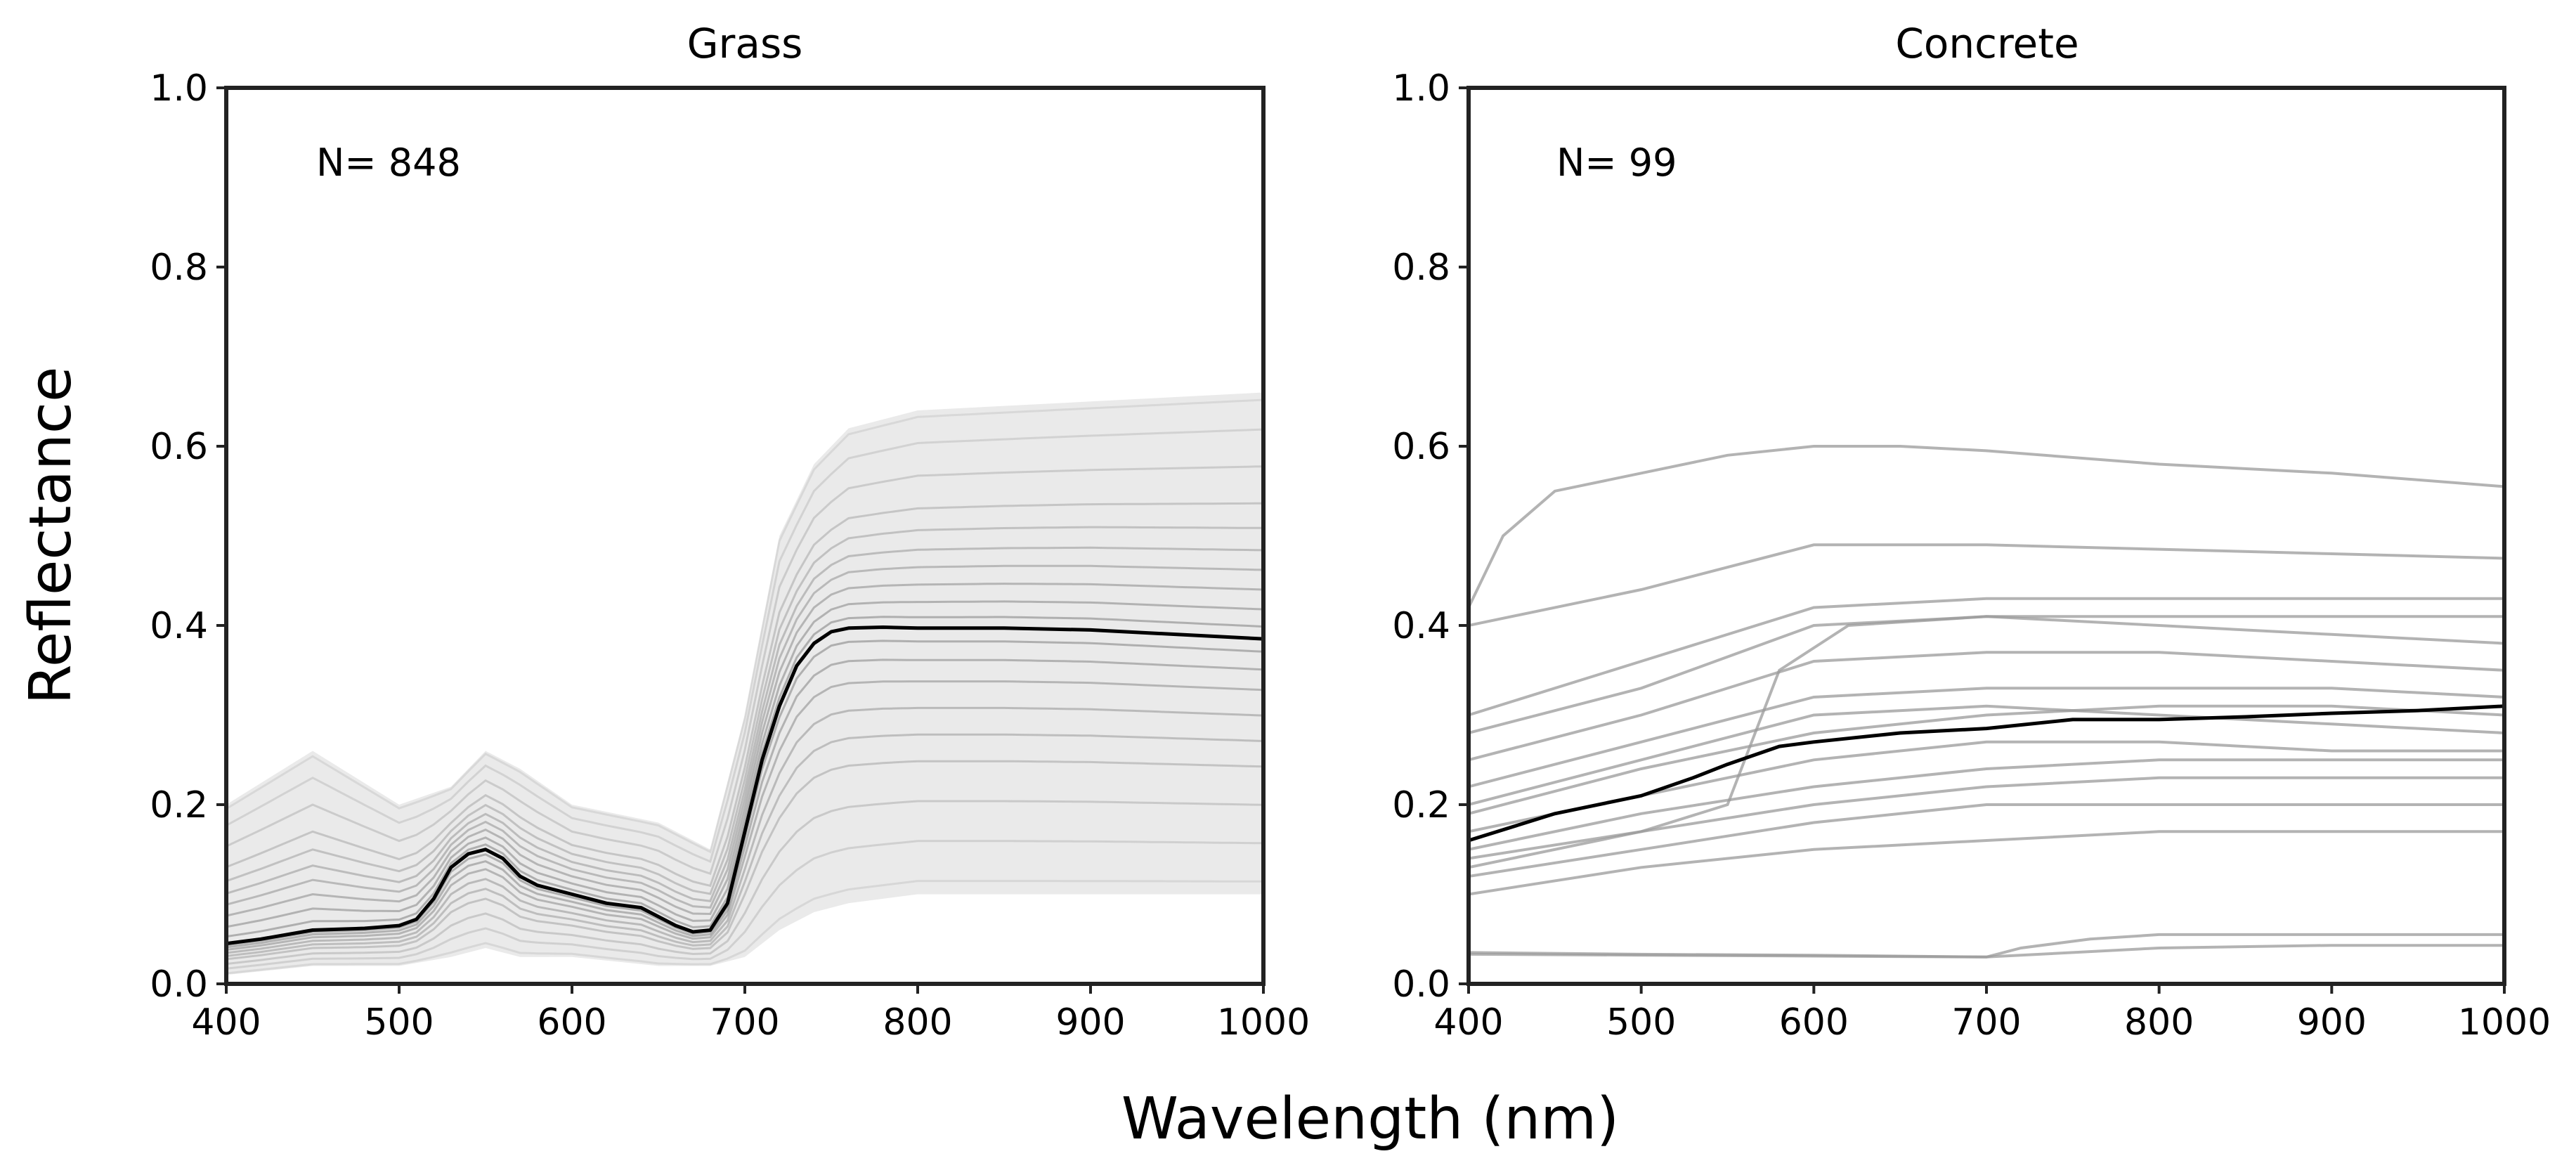 The height and width of the screenshot is (1175, 2576). What do you see at coordinates (1987, 43) in the screenshot?
I see `chart-title-concrete: Concrete` at bounding box center [1987, 43].